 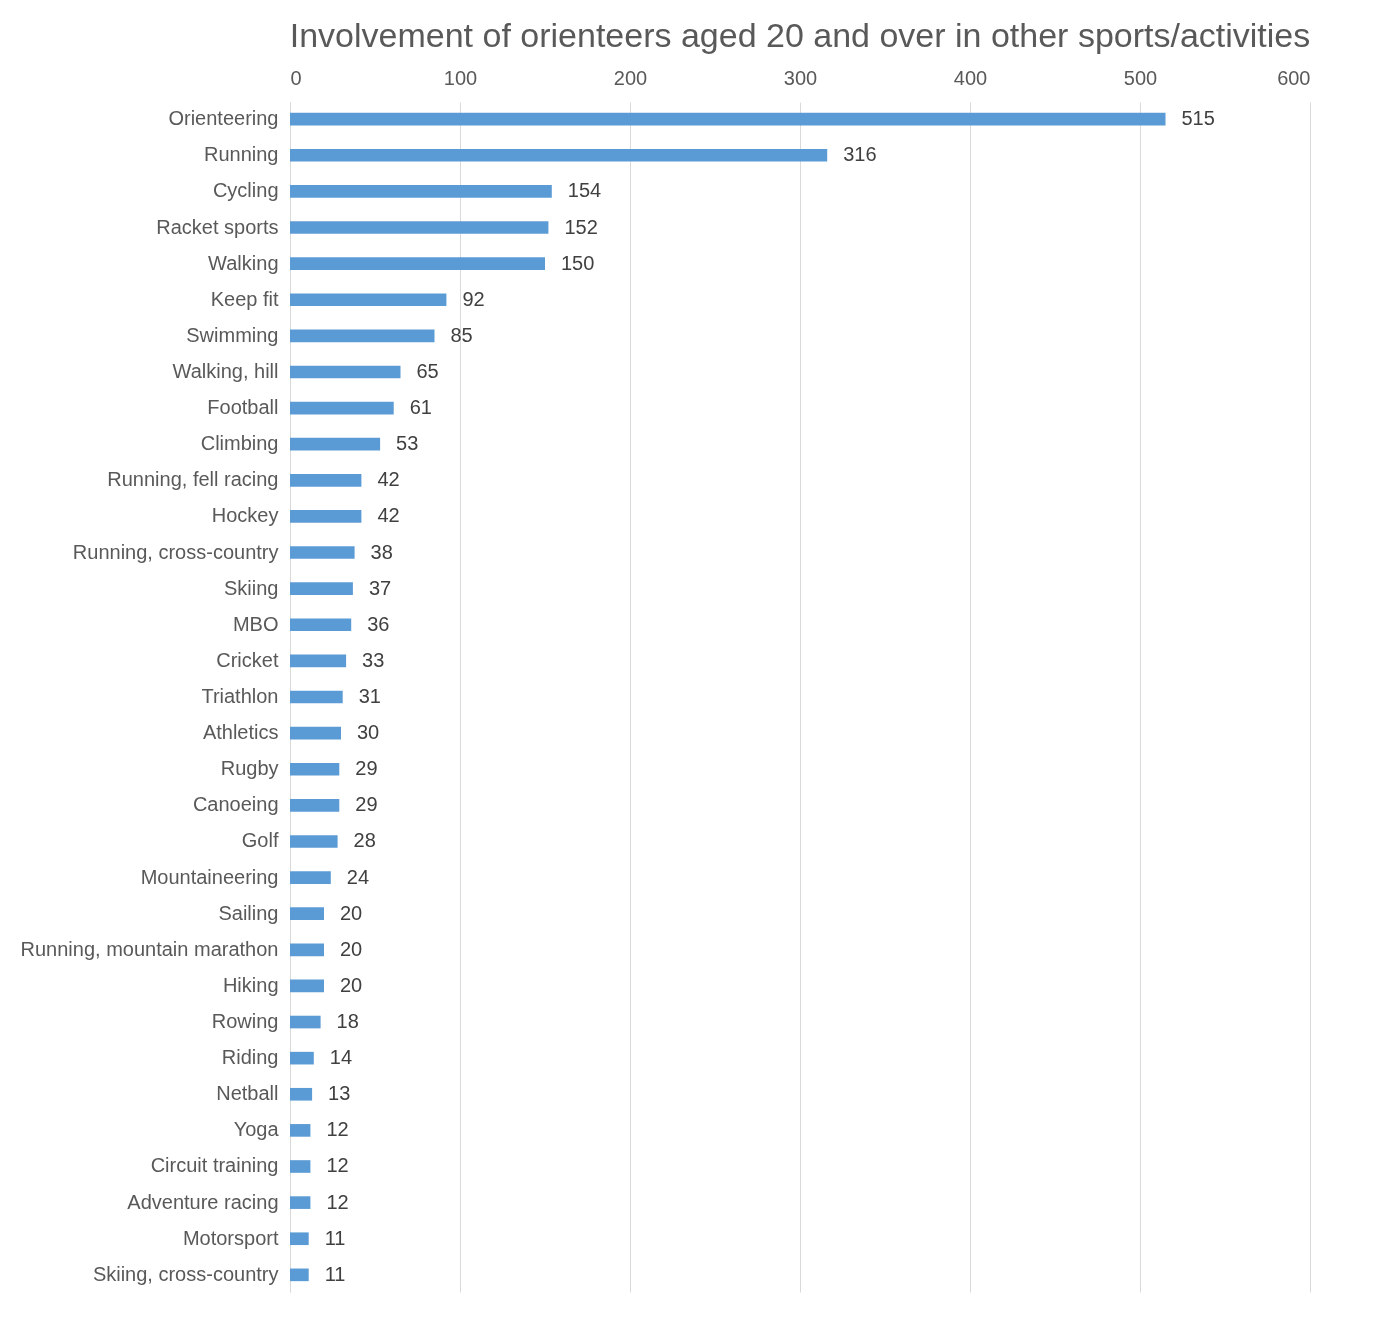 What do you see at coordinates (407, 443) in the screenshot?
I see `data-label: 53` at bounding box center [407, 443].